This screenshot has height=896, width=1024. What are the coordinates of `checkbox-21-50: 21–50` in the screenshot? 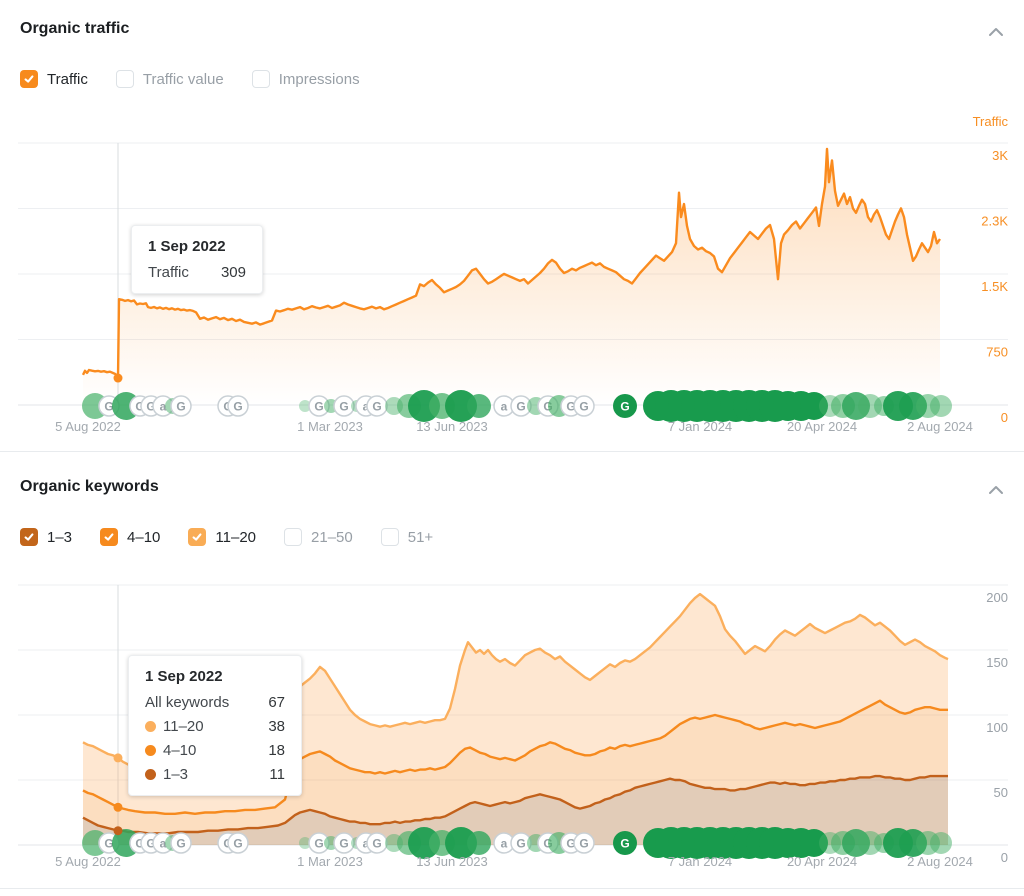 It's located at (318, 537).